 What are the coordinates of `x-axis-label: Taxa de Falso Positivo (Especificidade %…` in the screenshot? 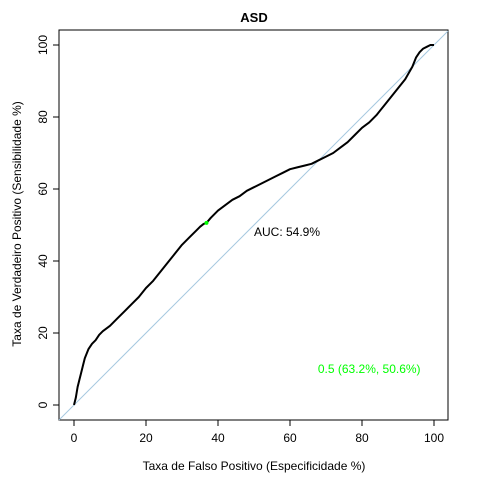 It's located at (254, 466).